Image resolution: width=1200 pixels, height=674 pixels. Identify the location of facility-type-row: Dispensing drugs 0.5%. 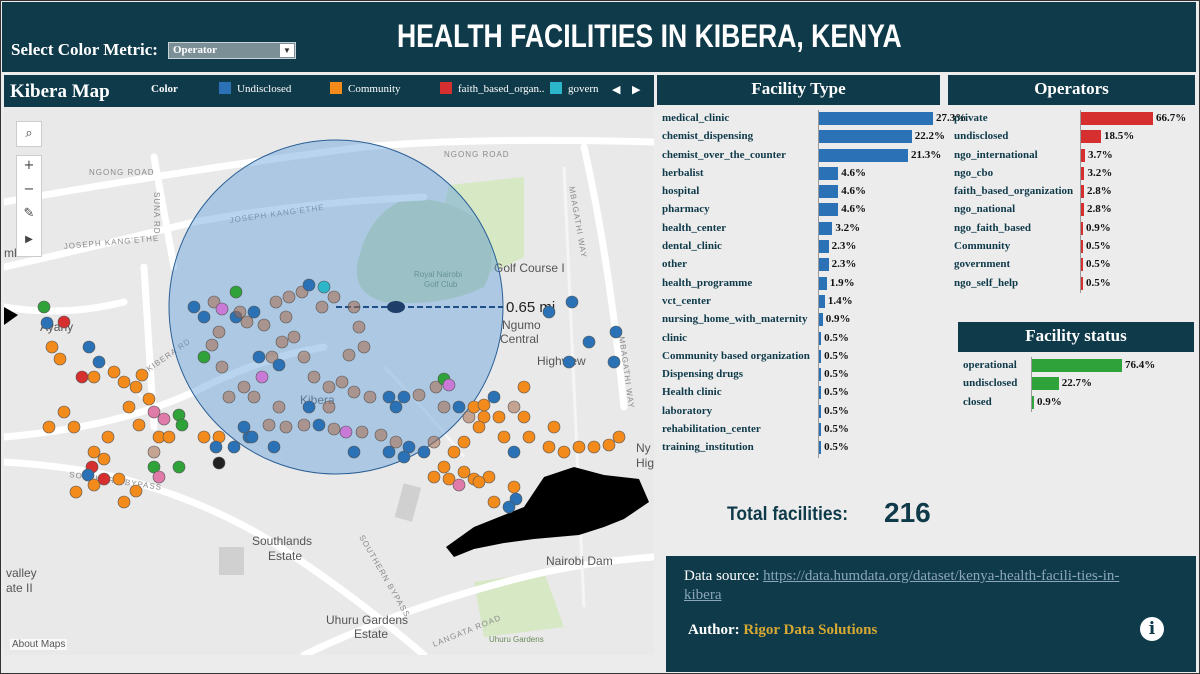
(804, 375).